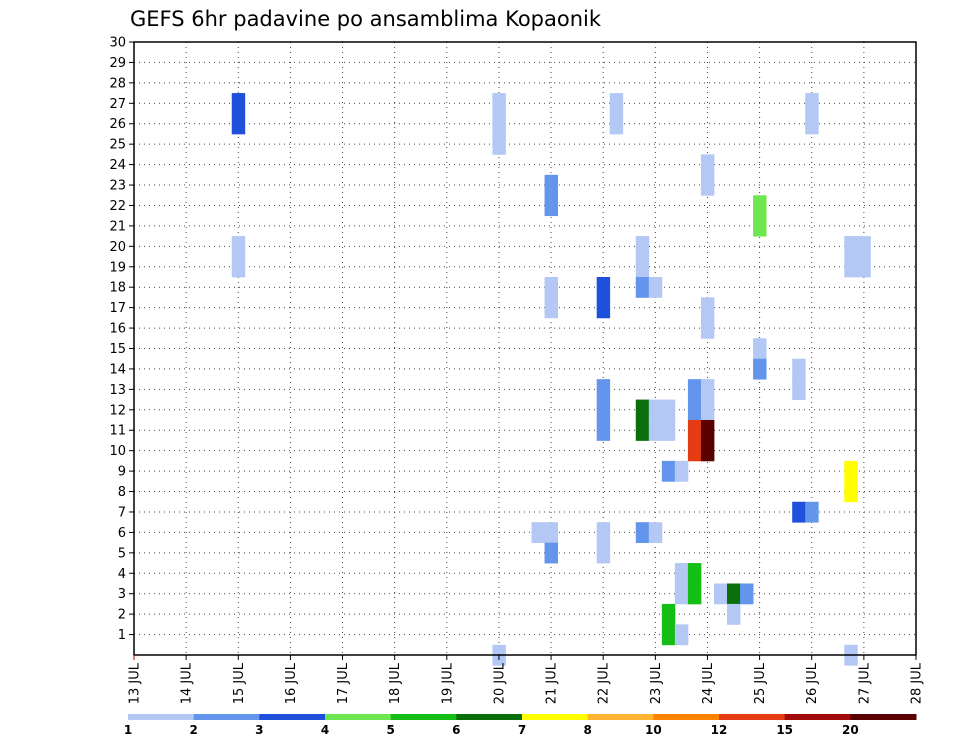 Image resolution: width=960 pixels, height=742 pixels. I want to click on y-tick-label: 4, so click(122, 574).